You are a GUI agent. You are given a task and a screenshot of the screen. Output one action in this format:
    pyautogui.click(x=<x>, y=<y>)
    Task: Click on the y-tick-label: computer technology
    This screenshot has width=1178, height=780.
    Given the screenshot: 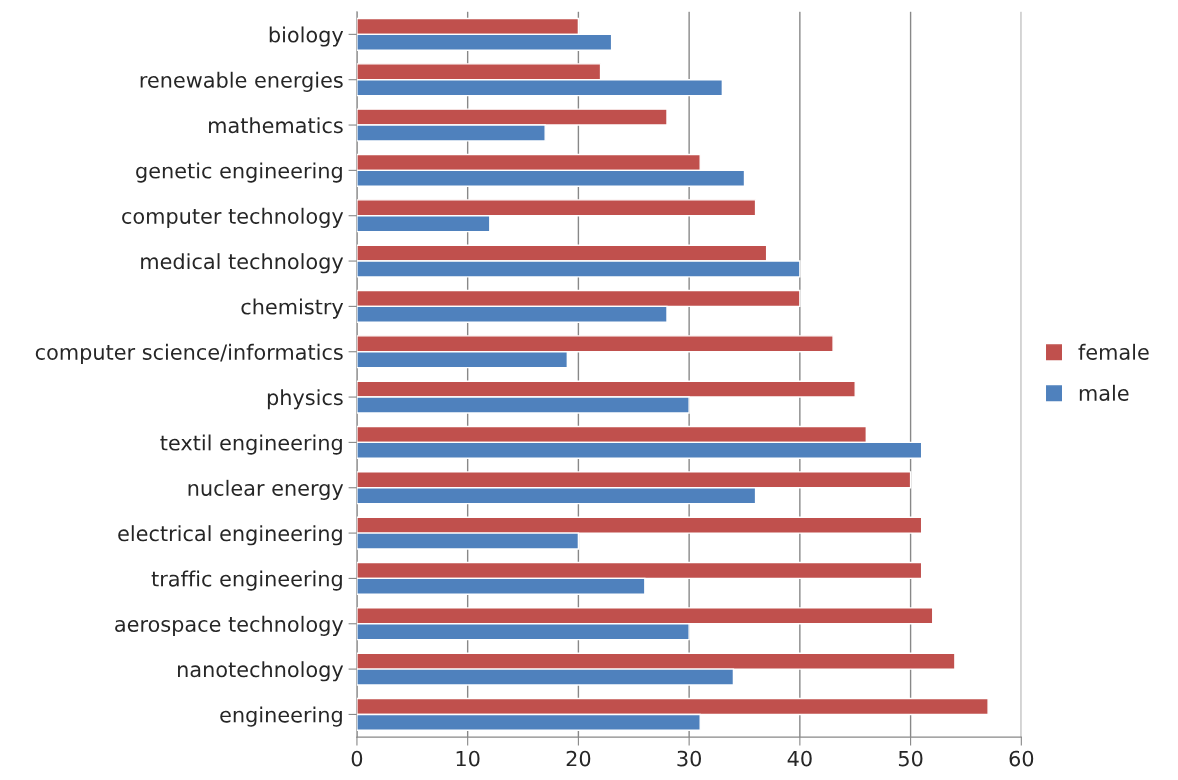 What is the action you would take?
    pyautogui.click(x=233, y=217)
    